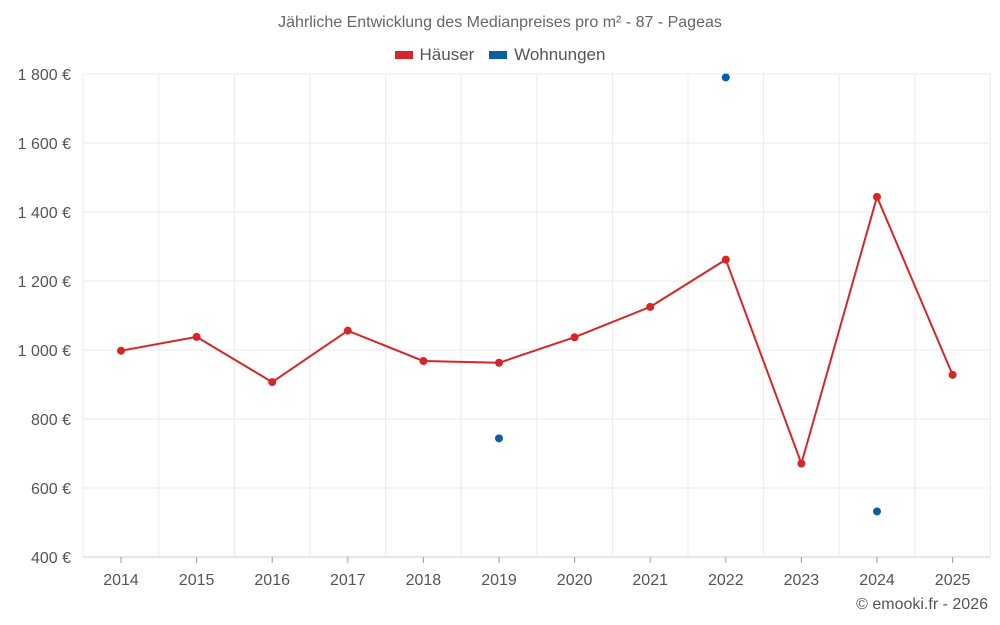 The image size is (1000, 625). What do you see at coordinates (272, 580) in the screenshot?
I see `x-tick-label: 2016` at bounding box center [272, 580].